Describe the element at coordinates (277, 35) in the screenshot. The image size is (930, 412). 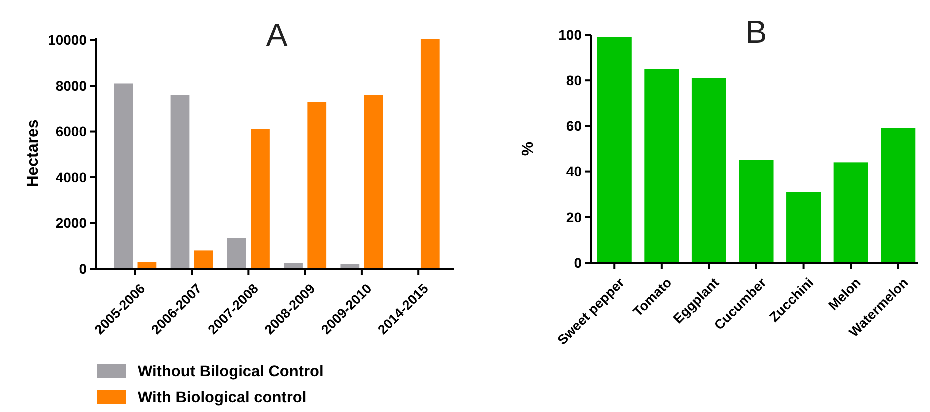
I see `chart-title: A` at that location.